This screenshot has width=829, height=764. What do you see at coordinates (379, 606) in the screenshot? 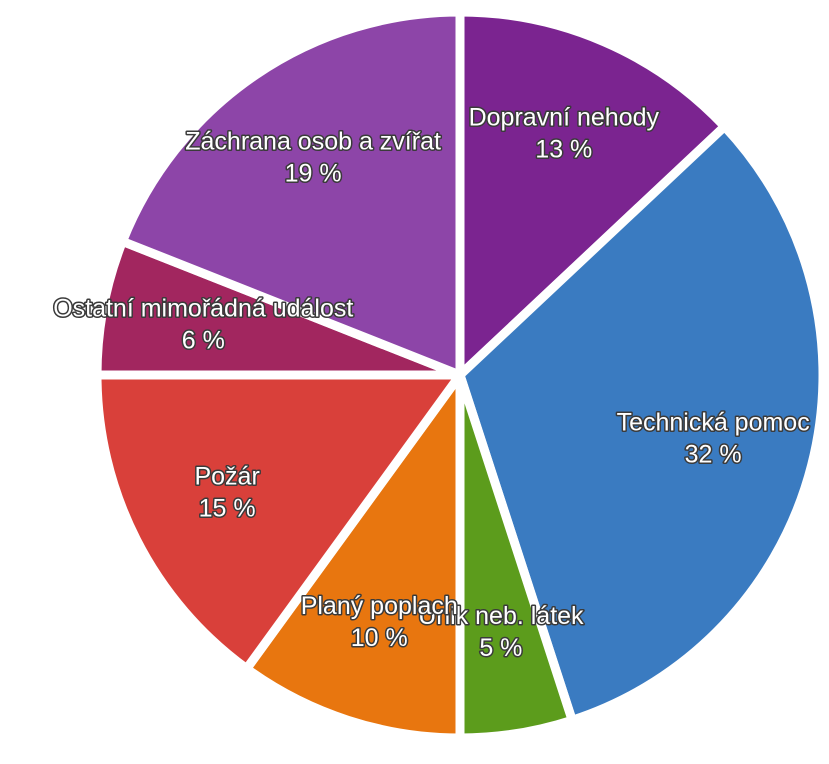
I see `slice-label: Planý poplach` at bounding box center [379, 606].